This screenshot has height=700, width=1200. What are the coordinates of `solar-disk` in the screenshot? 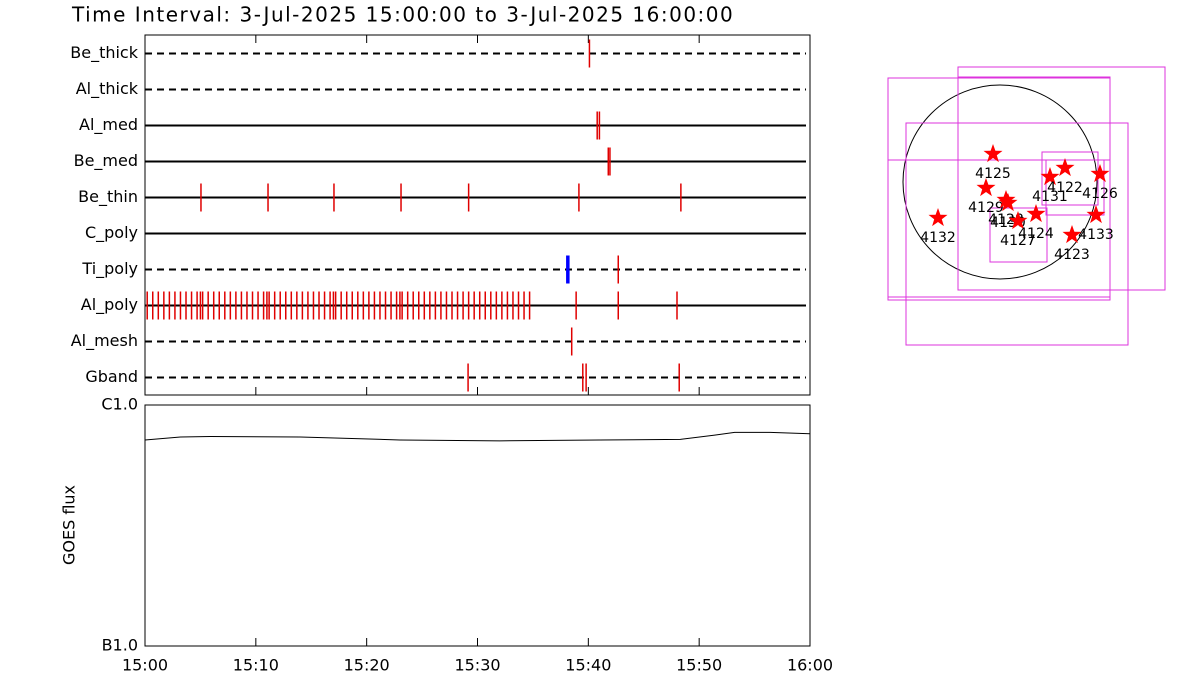 It's located at (1000, 182).